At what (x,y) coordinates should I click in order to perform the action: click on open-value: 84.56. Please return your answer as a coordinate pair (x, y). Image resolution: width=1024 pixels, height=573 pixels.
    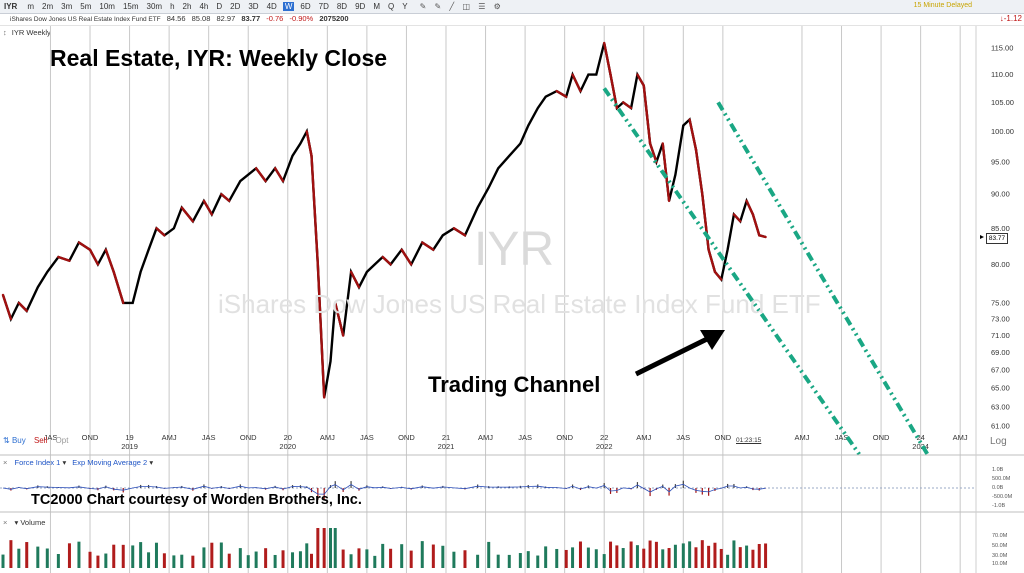
    Looking at the image, I should click on (176, 18).